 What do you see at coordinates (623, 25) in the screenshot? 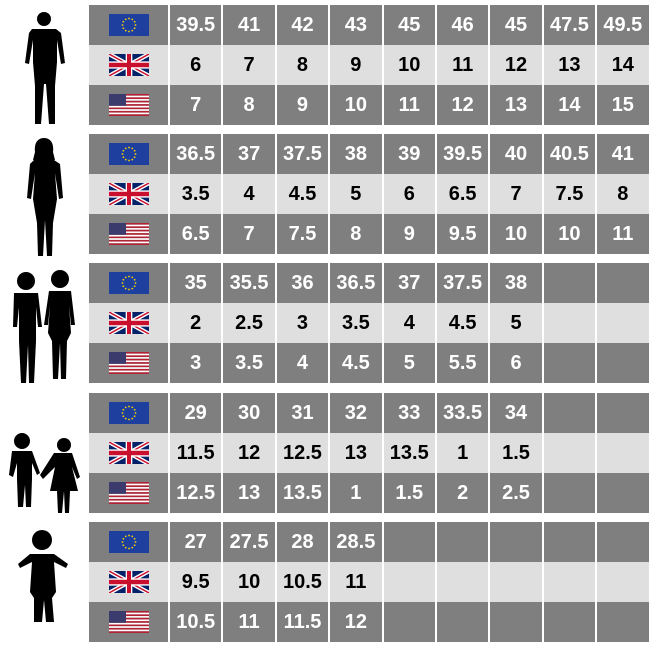
I see `size-cell: 49.5` at bounding box center [623, 25].